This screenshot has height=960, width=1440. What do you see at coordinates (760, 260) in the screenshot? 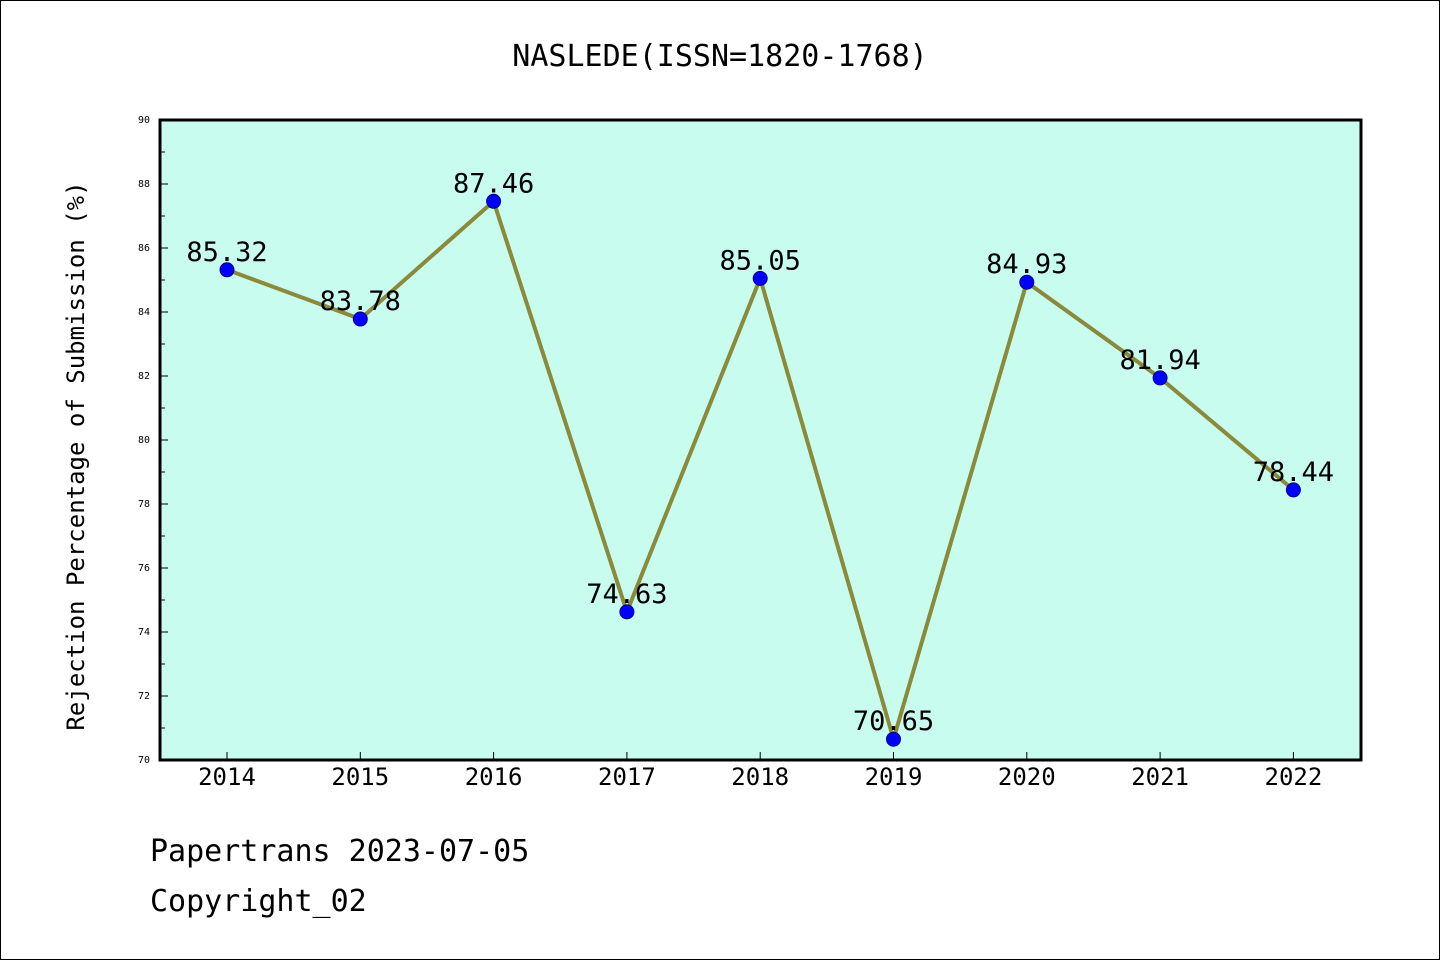
I see `data-label: 85.05` at bounding box center [760, 260].